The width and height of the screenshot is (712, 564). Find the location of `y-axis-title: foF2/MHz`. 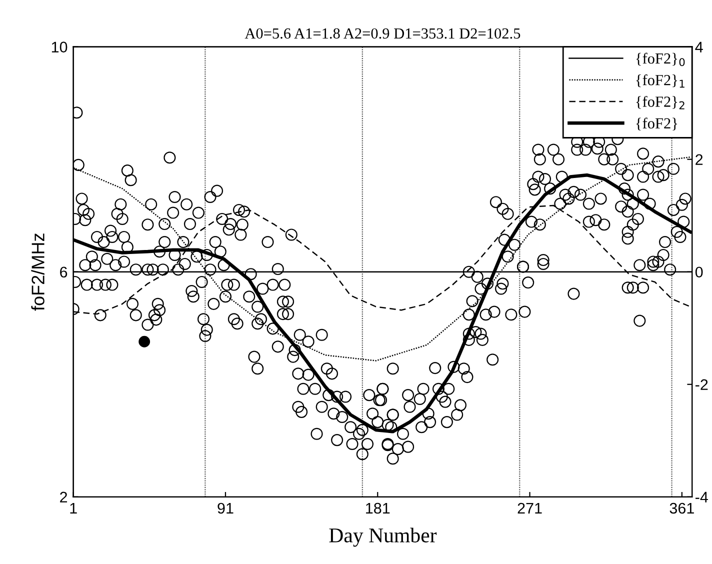

y-axis-title: foF2/MHz is located at coordinates (37, 272).